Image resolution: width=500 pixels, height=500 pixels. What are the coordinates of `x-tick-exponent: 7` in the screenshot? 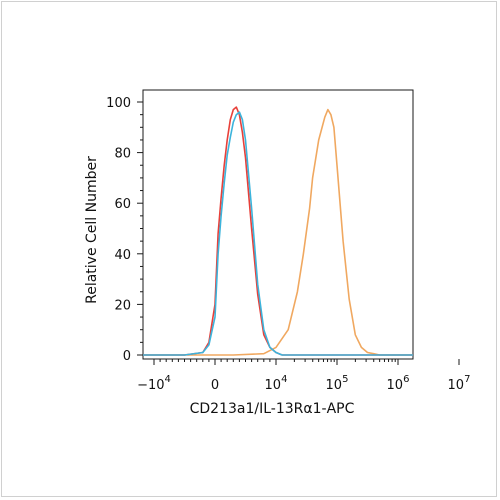 It's located at (467, 379).